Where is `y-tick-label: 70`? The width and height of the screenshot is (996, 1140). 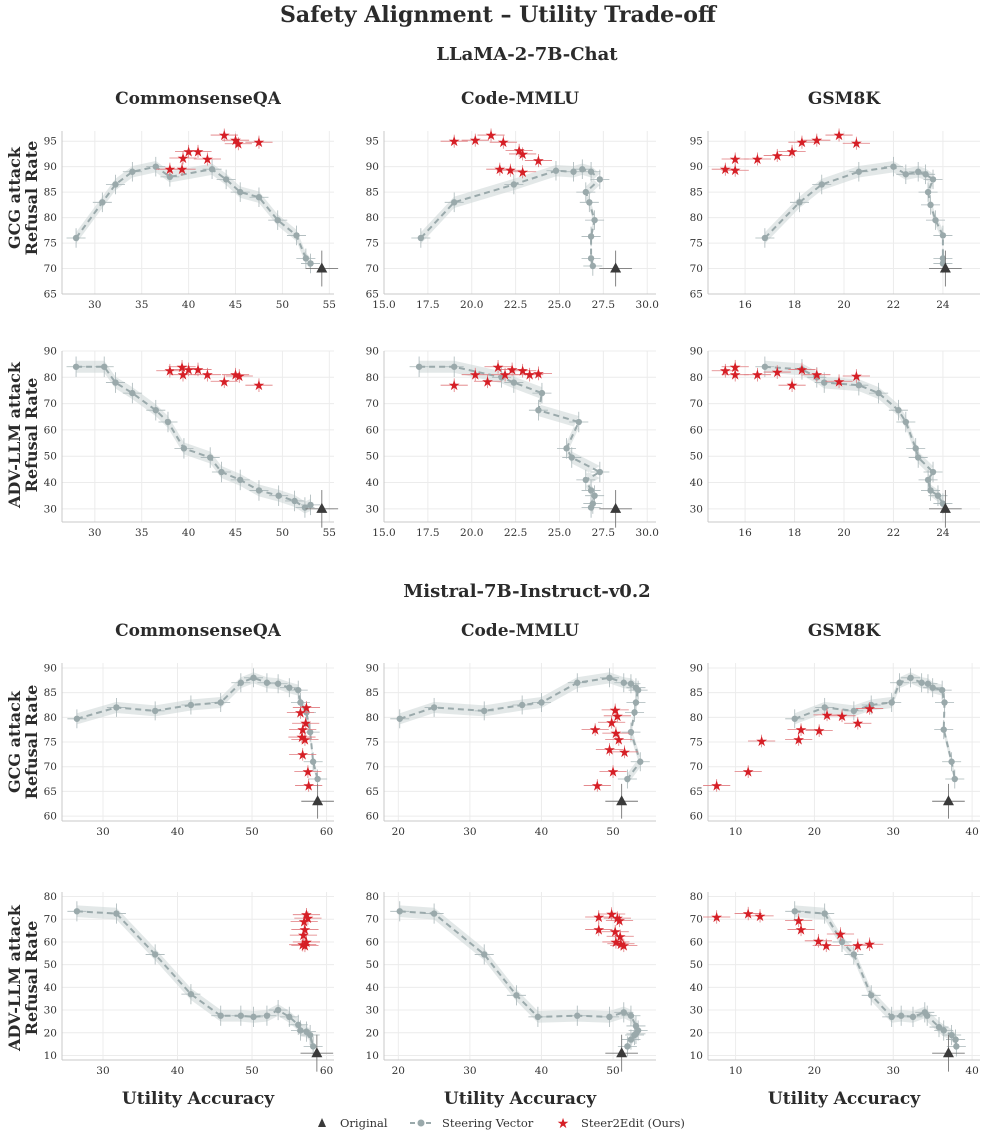 y-tick-label: 70 is located at coordinates (696, 920).